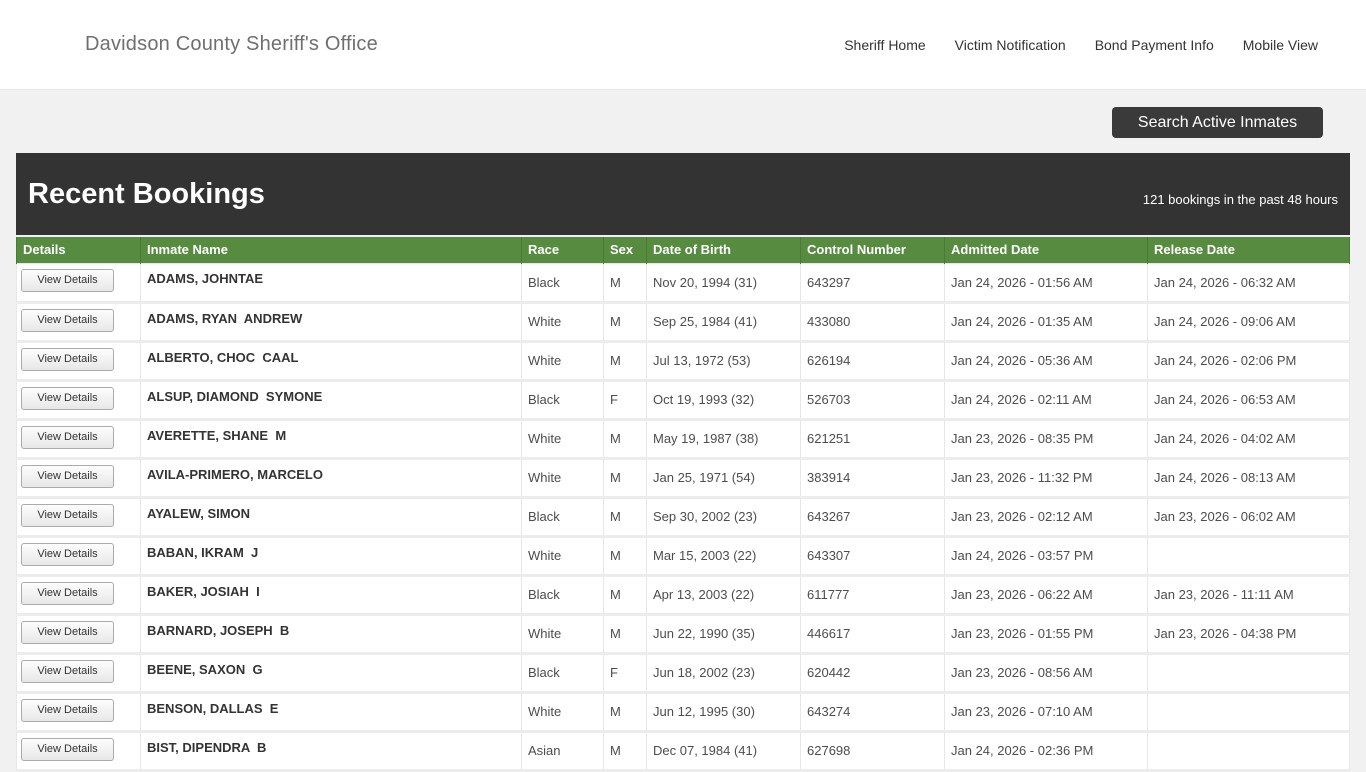 The height and width of the screenshot is (772, 1366). I want to click on inmate-control-number: 643274, so click(872, 712).